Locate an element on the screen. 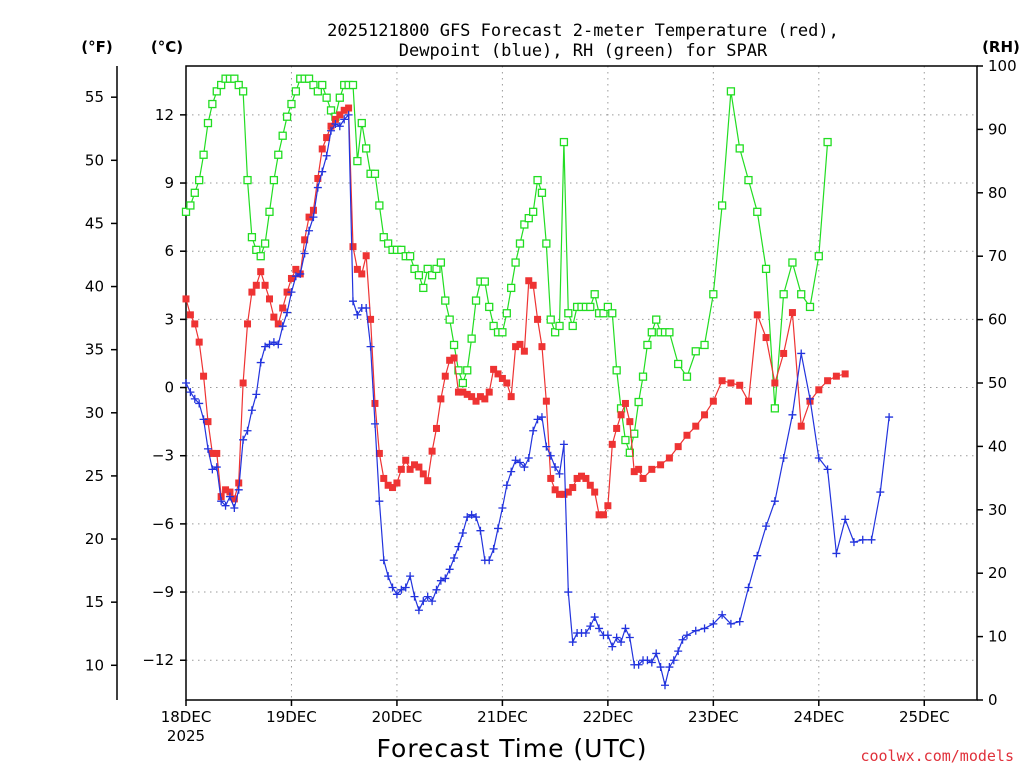  time-tick-label: 21DEC is located at coordinates (502, 717).